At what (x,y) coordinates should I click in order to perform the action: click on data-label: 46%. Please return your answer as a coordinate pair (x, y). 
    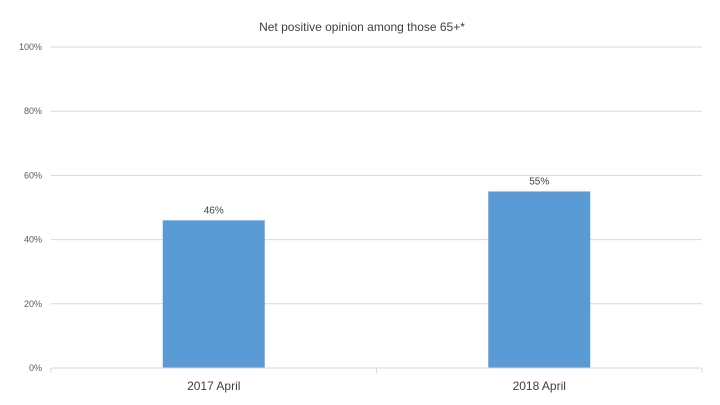
    Looking at the image, I should click on (214, 210).